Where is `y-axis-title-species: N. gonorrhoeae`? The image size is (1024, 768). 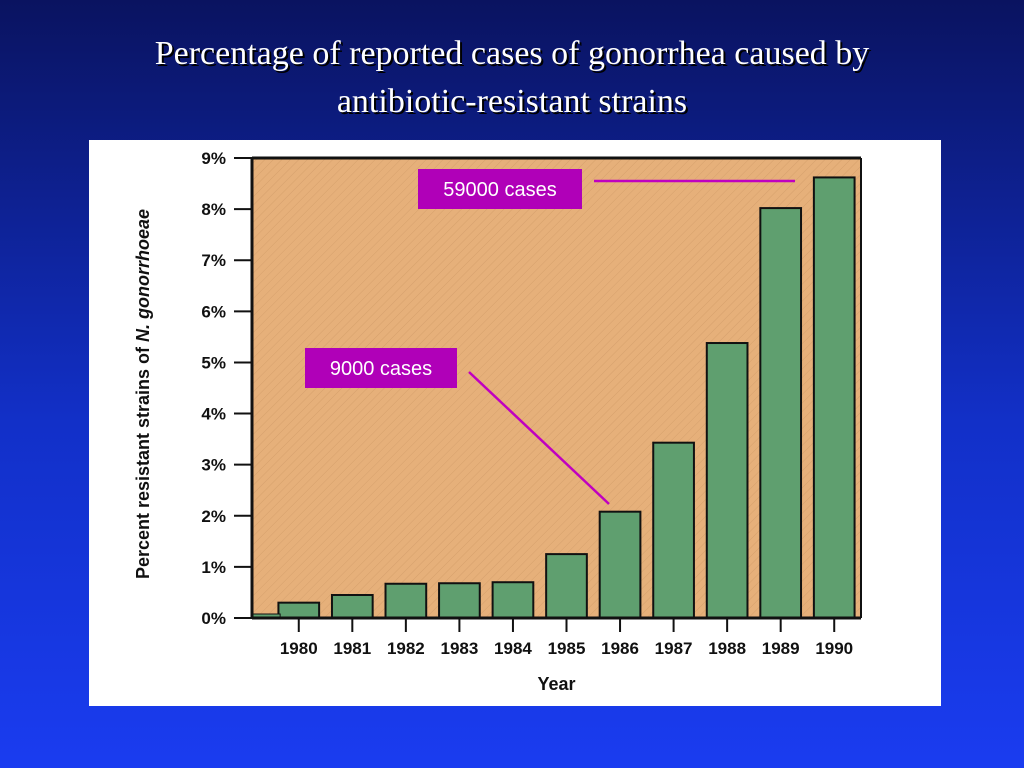
y-axis-title-species: N. gonorrhoeae is located at coordinates (143, 275).